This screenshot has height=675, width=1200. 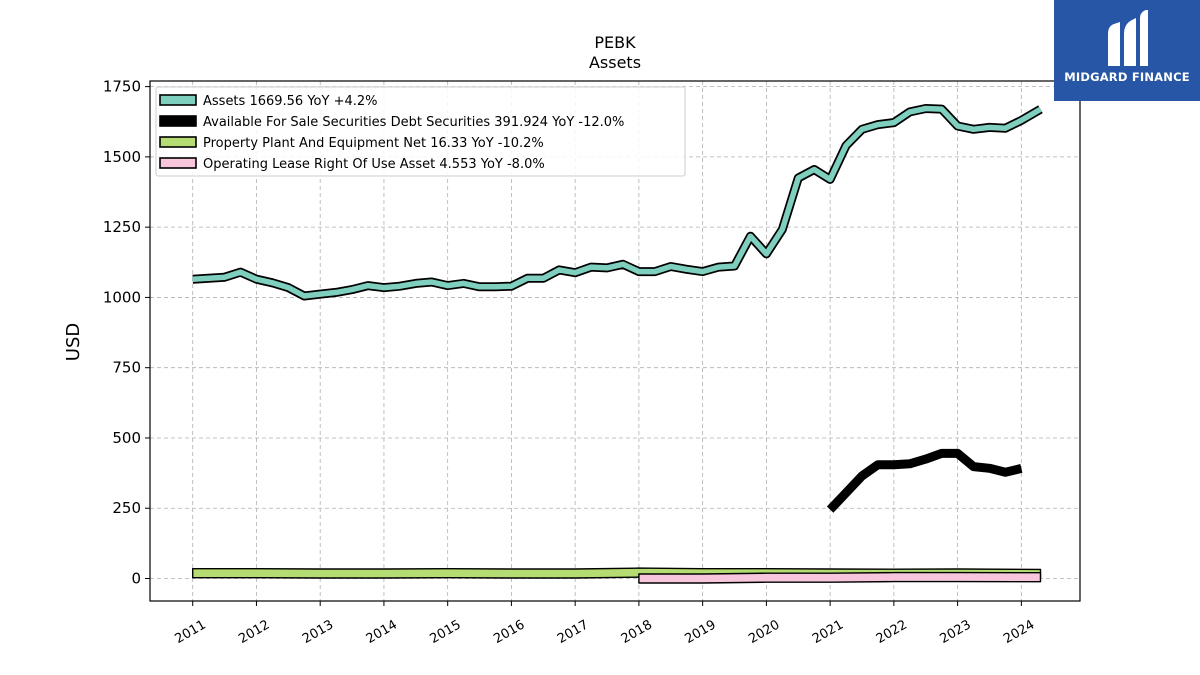 I want to click on x-tick-label: 2017, so click(x=573, y=632).